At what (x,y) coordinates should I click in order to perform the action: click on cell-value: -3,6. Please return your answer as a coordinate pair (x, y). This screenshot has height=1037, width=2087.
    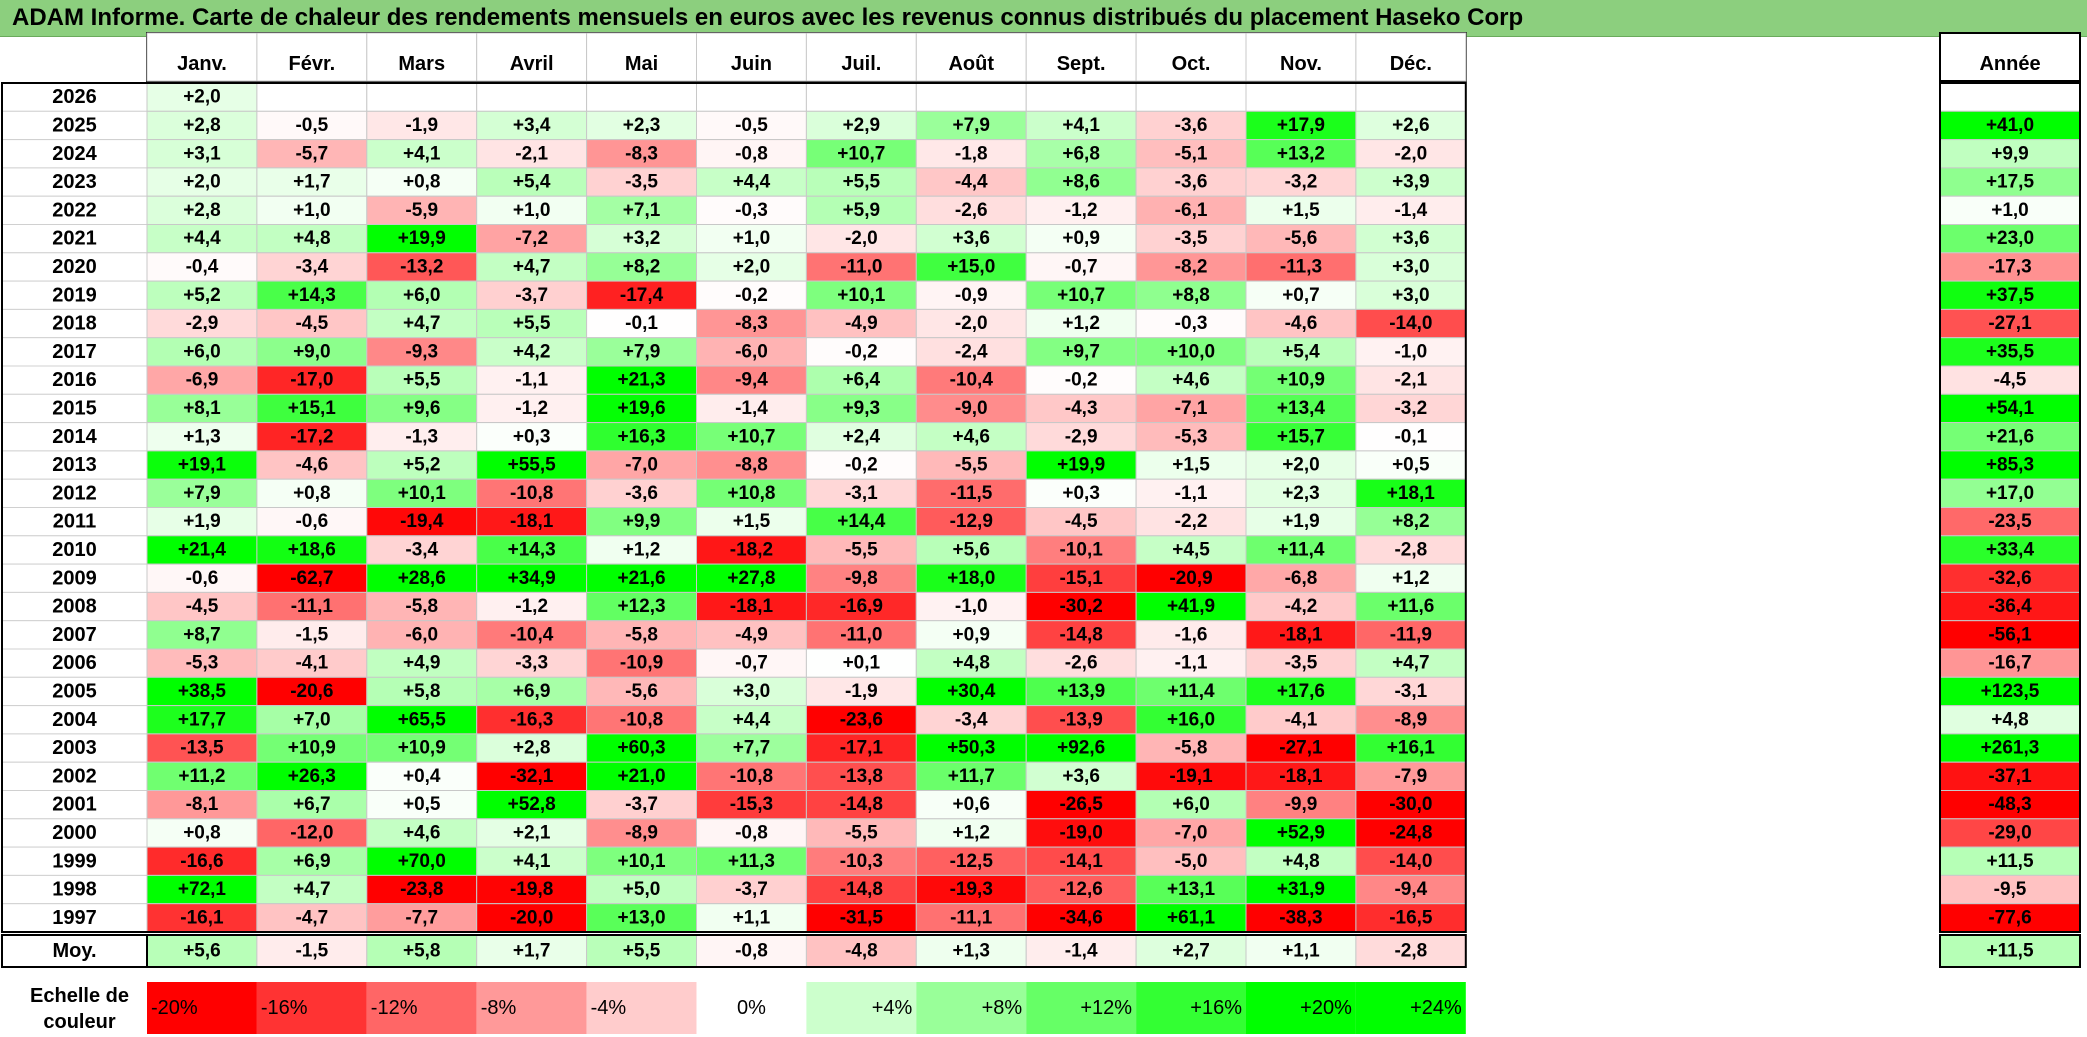
    Looking at the image, I should click on (1191, 125).